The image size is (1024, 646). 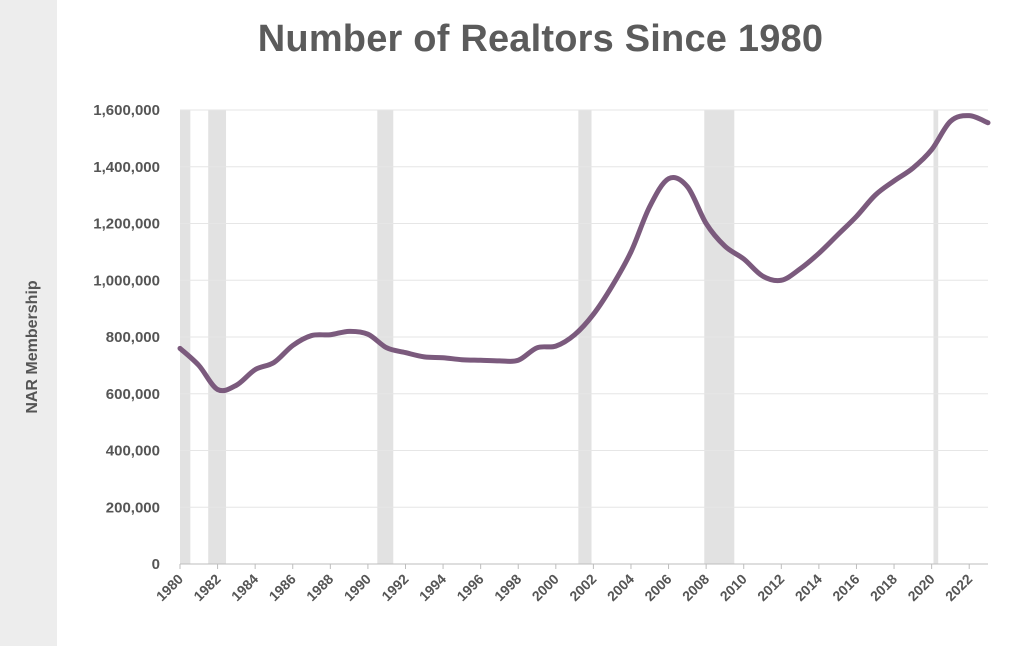 What do you see at coordinates (770, 587) in the screenshot?
I see `x-tick-label: 2012` at bounding box center [770, 587].